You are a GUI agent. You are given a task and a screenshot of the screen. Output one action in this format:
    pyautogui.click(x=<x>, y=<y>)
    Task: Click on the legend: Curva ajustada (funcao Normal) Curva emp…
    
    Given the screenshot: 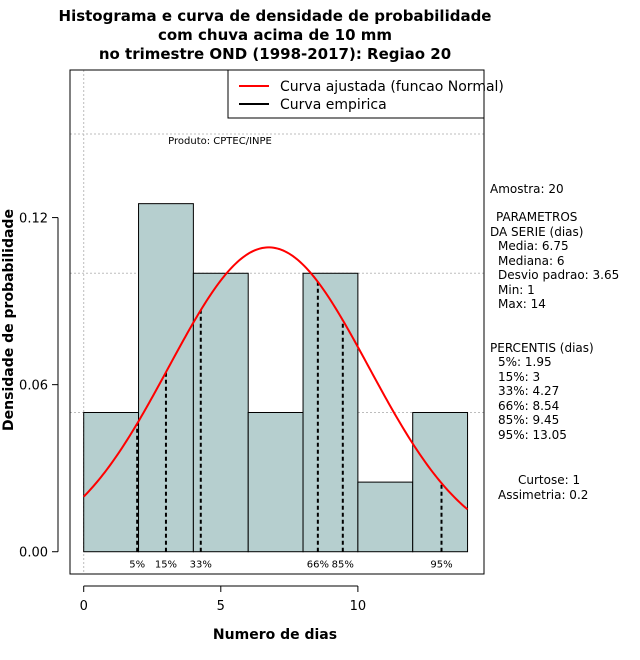 What is the action you would take?
    pyautogui.click(x=365, y=94)
    